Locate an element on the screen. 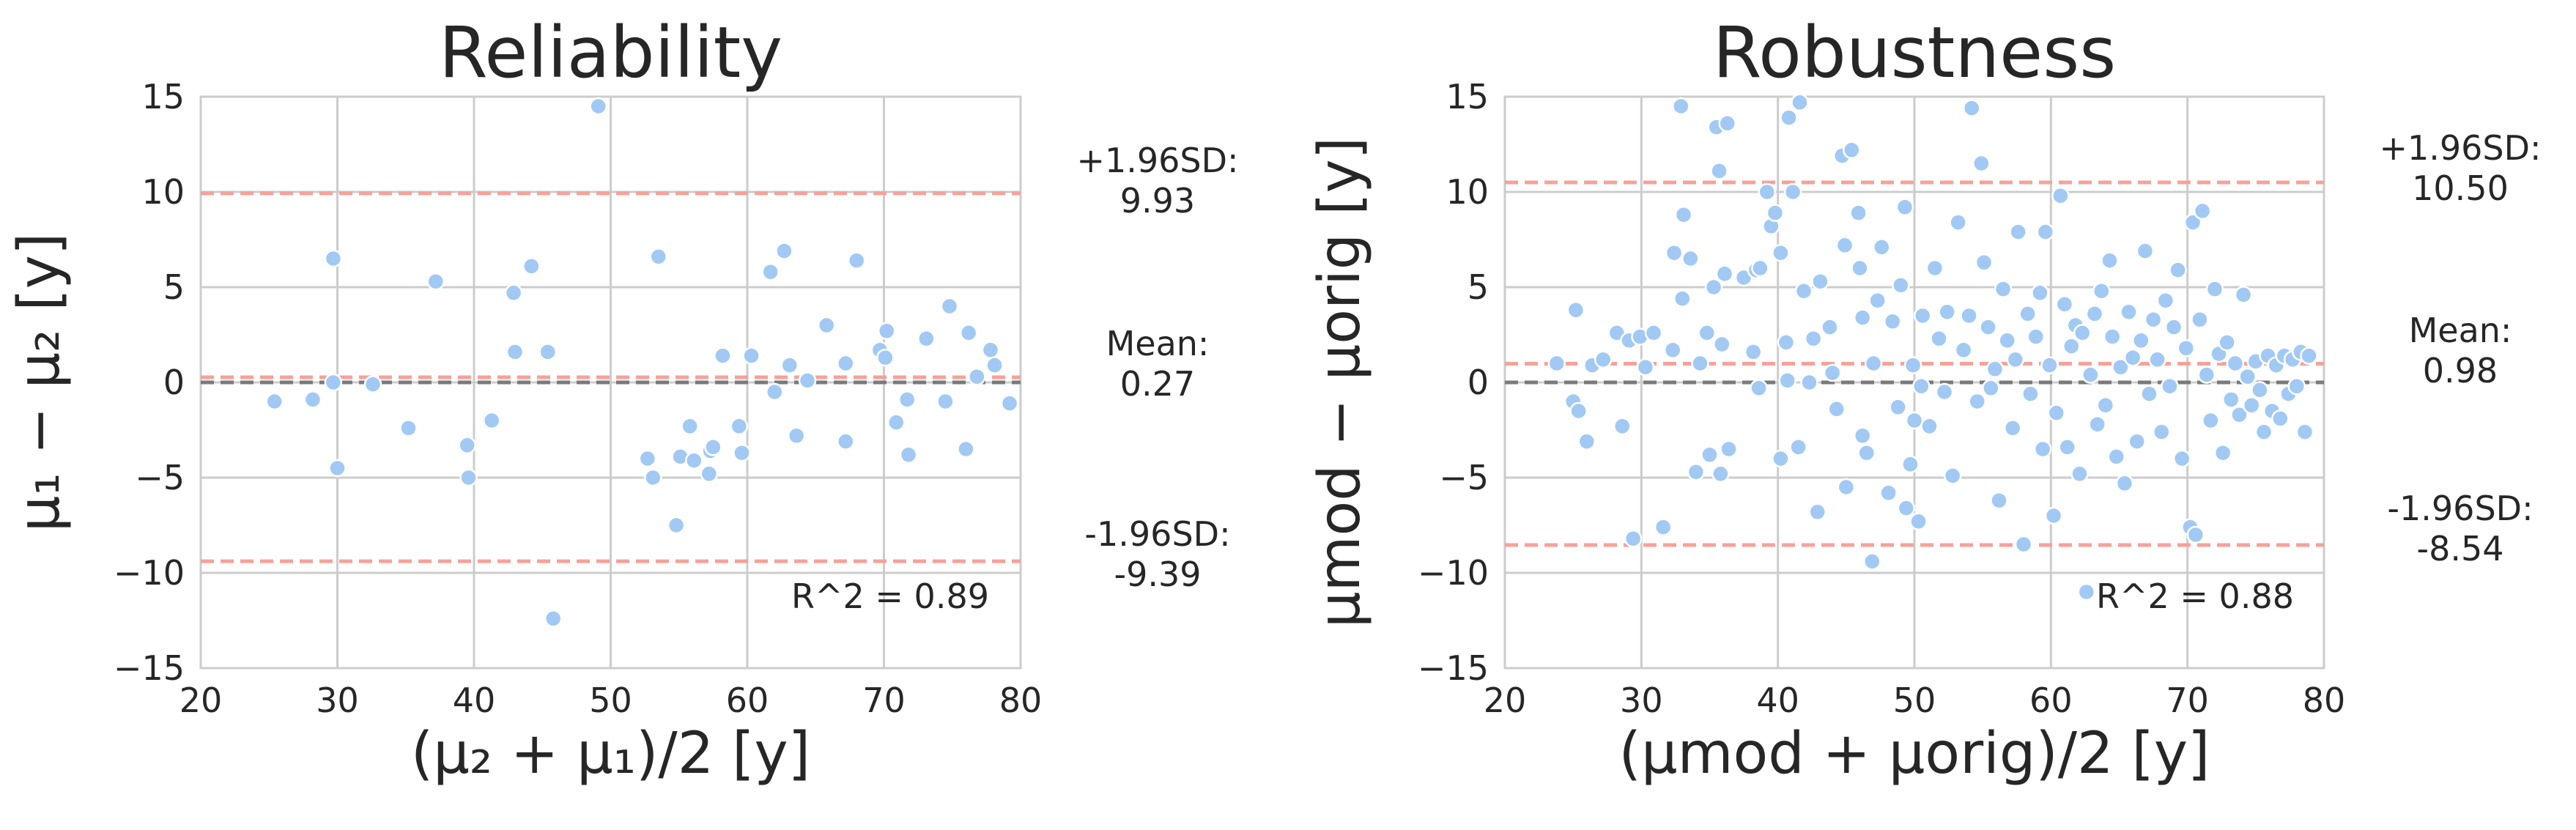 This screenshot has height=830, width=2576. chart-title: Reliability is located at coordinates (610, 53).